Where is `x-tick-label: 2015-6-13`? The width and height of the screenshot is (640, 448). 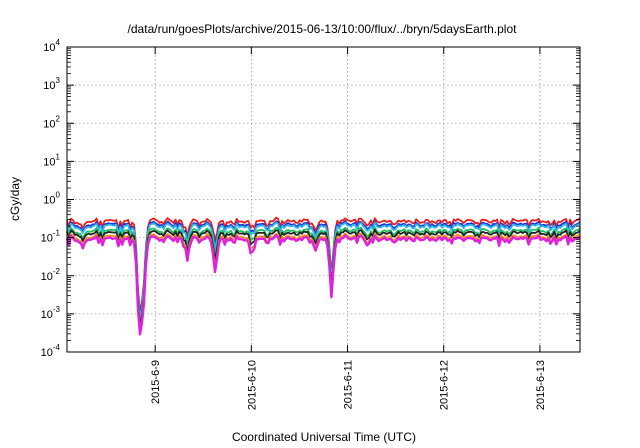 x-tick-label: 2015-6-13 is located at coordinates (541, 385).